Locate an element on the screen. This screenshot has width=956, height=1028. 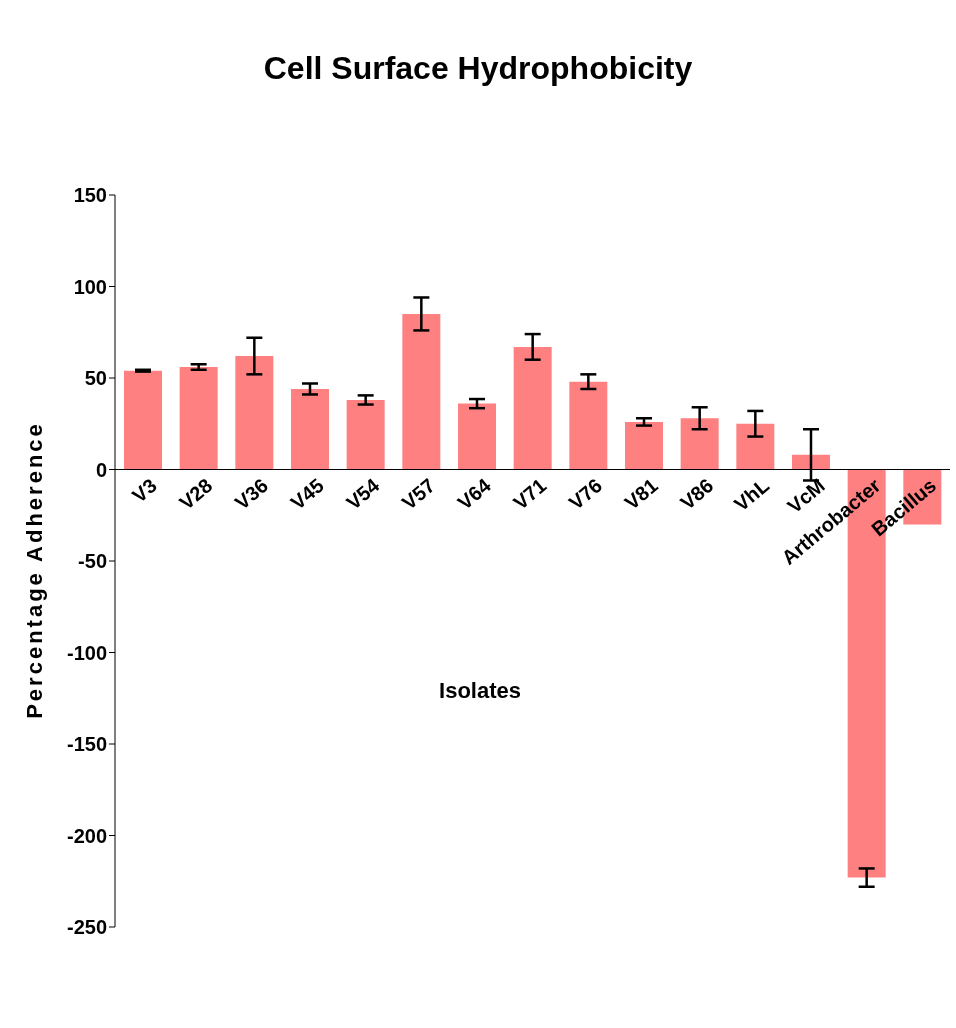
x-tick-label: V64 is located at coordinates (474, 493).